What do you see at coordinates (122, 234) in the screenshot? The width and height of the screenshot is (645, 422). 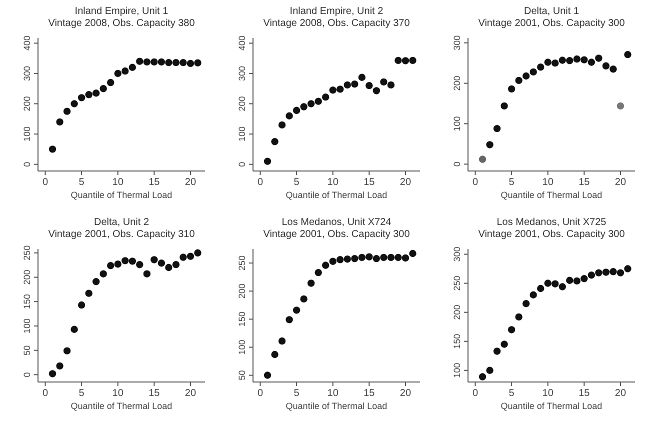 I see `chart-subtitle: Vintage 2001, Obs. Capacity 310` at bounding box center [122, 234].